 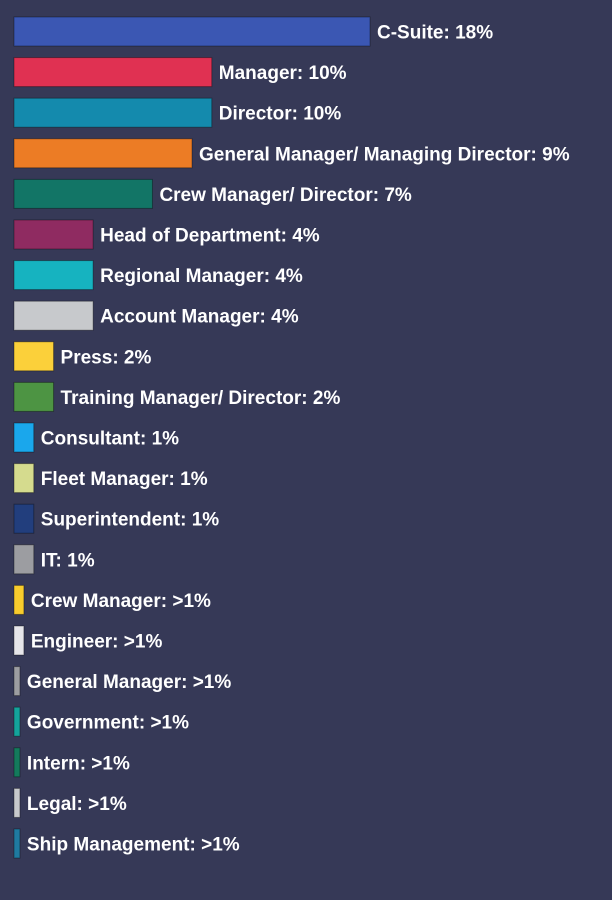 I want to click on bar-intern, so click(x=17, y=762).